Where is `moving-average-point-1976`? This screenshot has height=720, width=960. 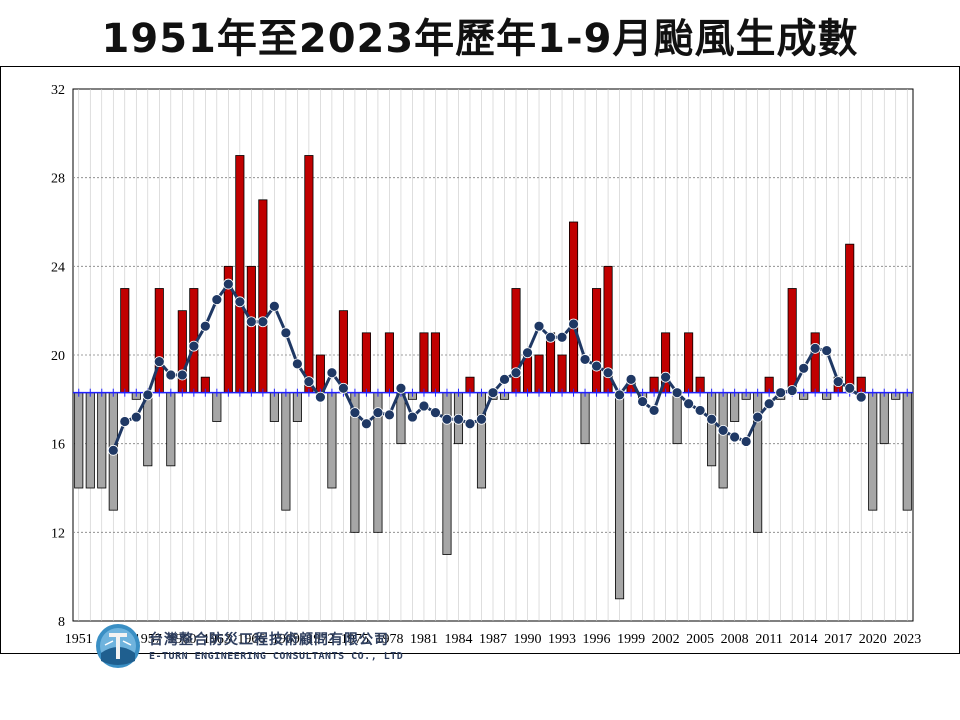
moving-average-point-1976 is located at coordinates (366, 424).